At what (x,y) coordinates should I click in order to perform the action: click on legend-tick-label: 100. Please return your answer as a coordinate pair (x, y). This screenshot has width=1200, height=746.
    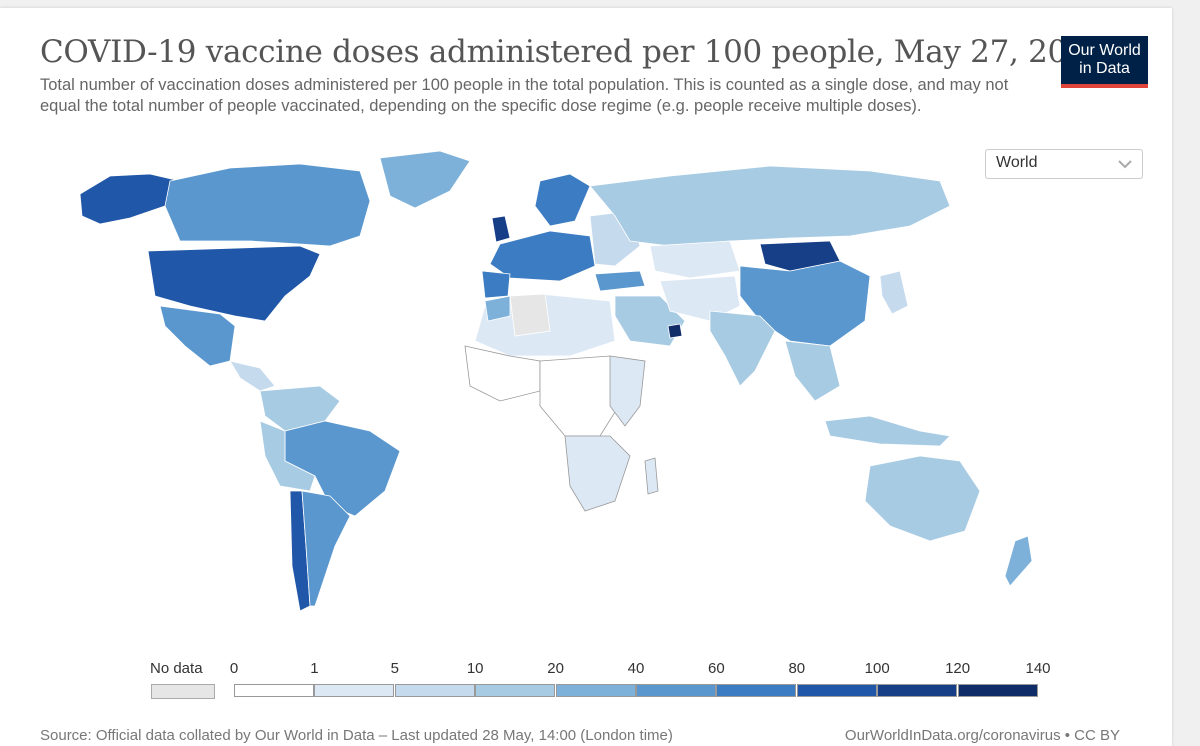
    Looking at the image, I should click on (877, 668).